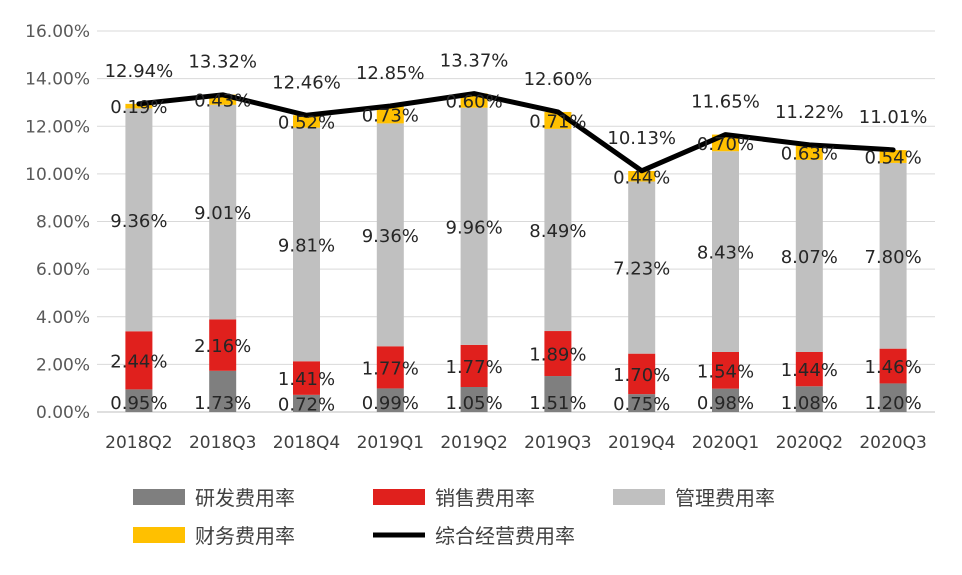 Image resolution: width=962 pixels, height=575 pixels. I want to click on data-label-sales: 1.70%, so click(641, 375).